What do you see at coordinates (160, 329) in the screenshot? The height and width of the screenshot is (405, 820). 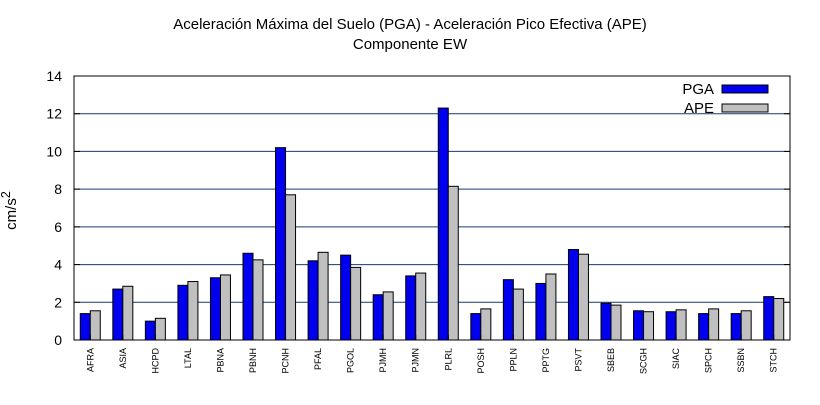 I see `bar-ape-hcpd` at bounding box center [160, 329].